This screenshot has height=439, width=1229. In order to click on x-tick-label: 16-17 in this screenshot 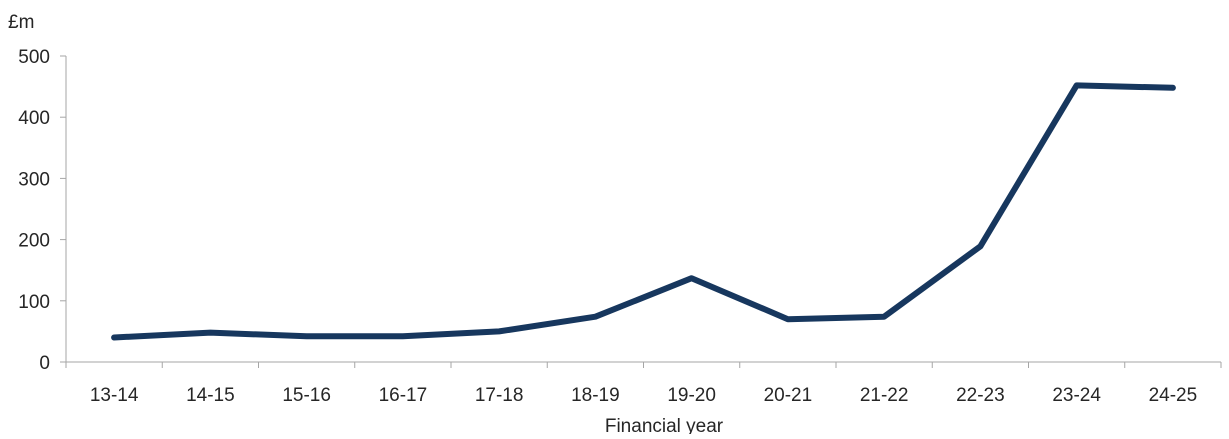, I will do `click(403, 395)`.